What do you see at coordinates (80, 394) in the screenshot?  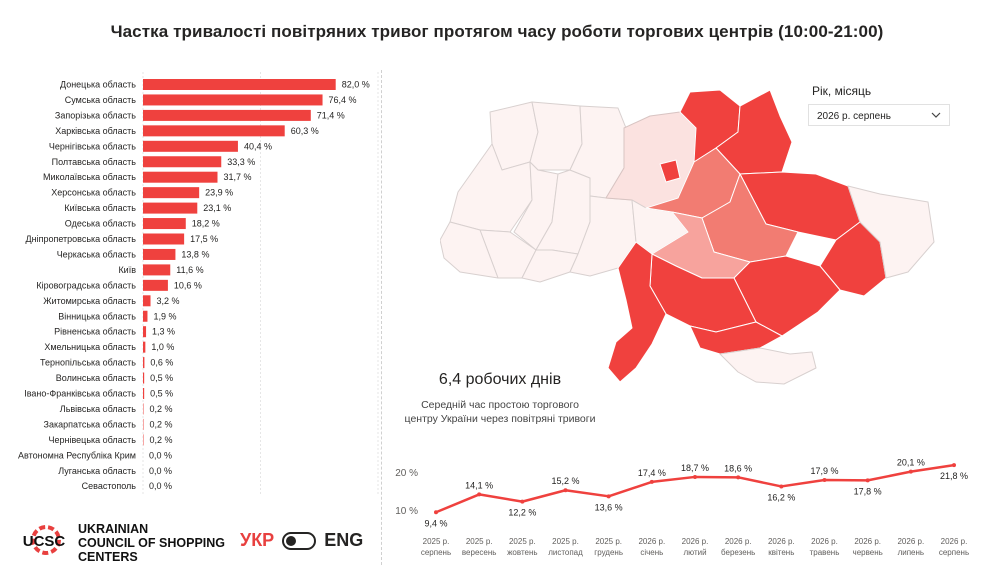 I see `bar-category-label: Івано-Франківська область` at bounding box center [80, 394].